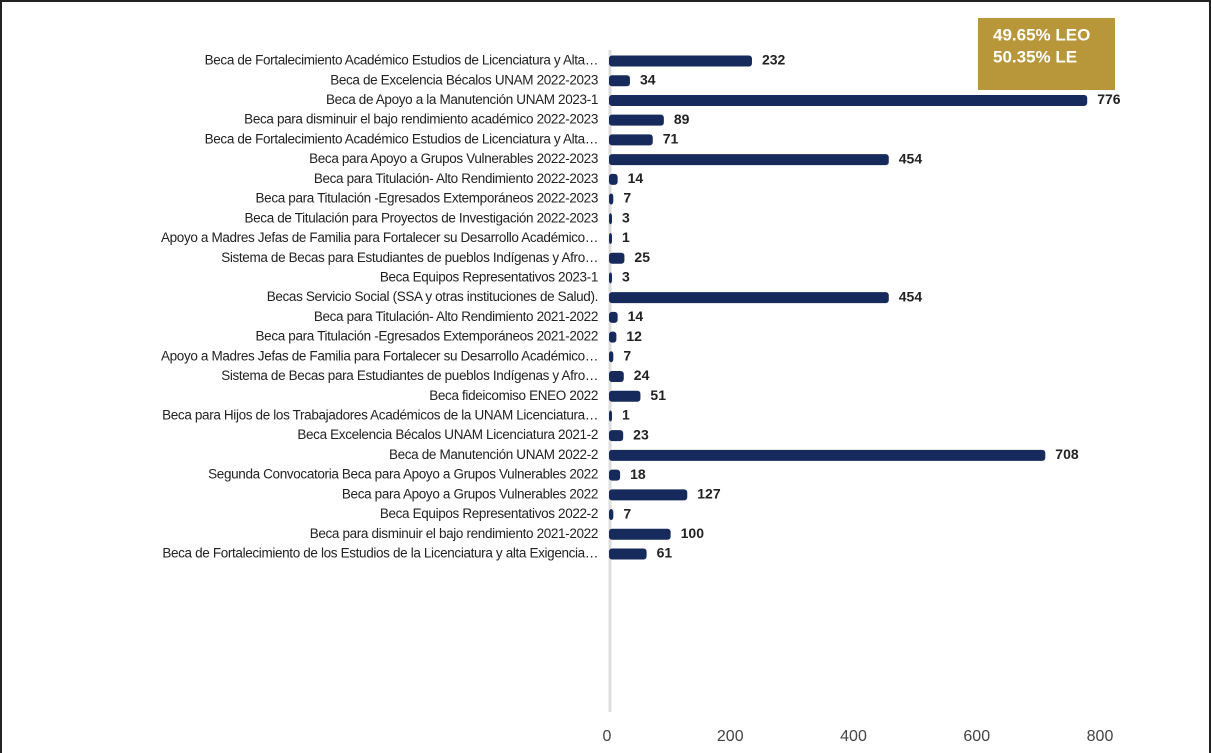 Image resolution: width=1211 pixels, height=753 pixels. Describe the element at coordinates (976, 736) in the screenshot. I see `x-tick-label: 600` at that location.